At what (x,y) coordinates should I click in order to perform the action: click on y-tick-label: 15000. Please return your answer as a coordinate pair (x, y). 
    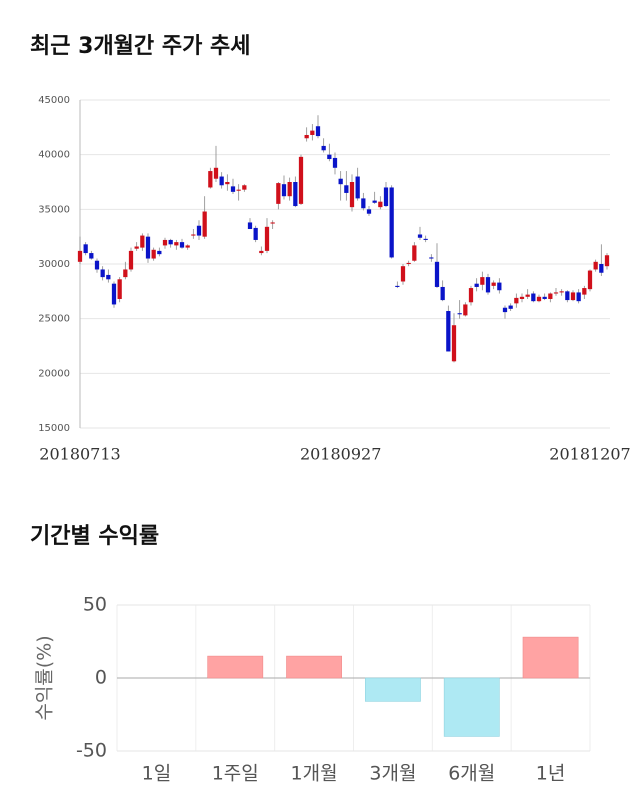
    Looking at the image, I should click on (54, 428).